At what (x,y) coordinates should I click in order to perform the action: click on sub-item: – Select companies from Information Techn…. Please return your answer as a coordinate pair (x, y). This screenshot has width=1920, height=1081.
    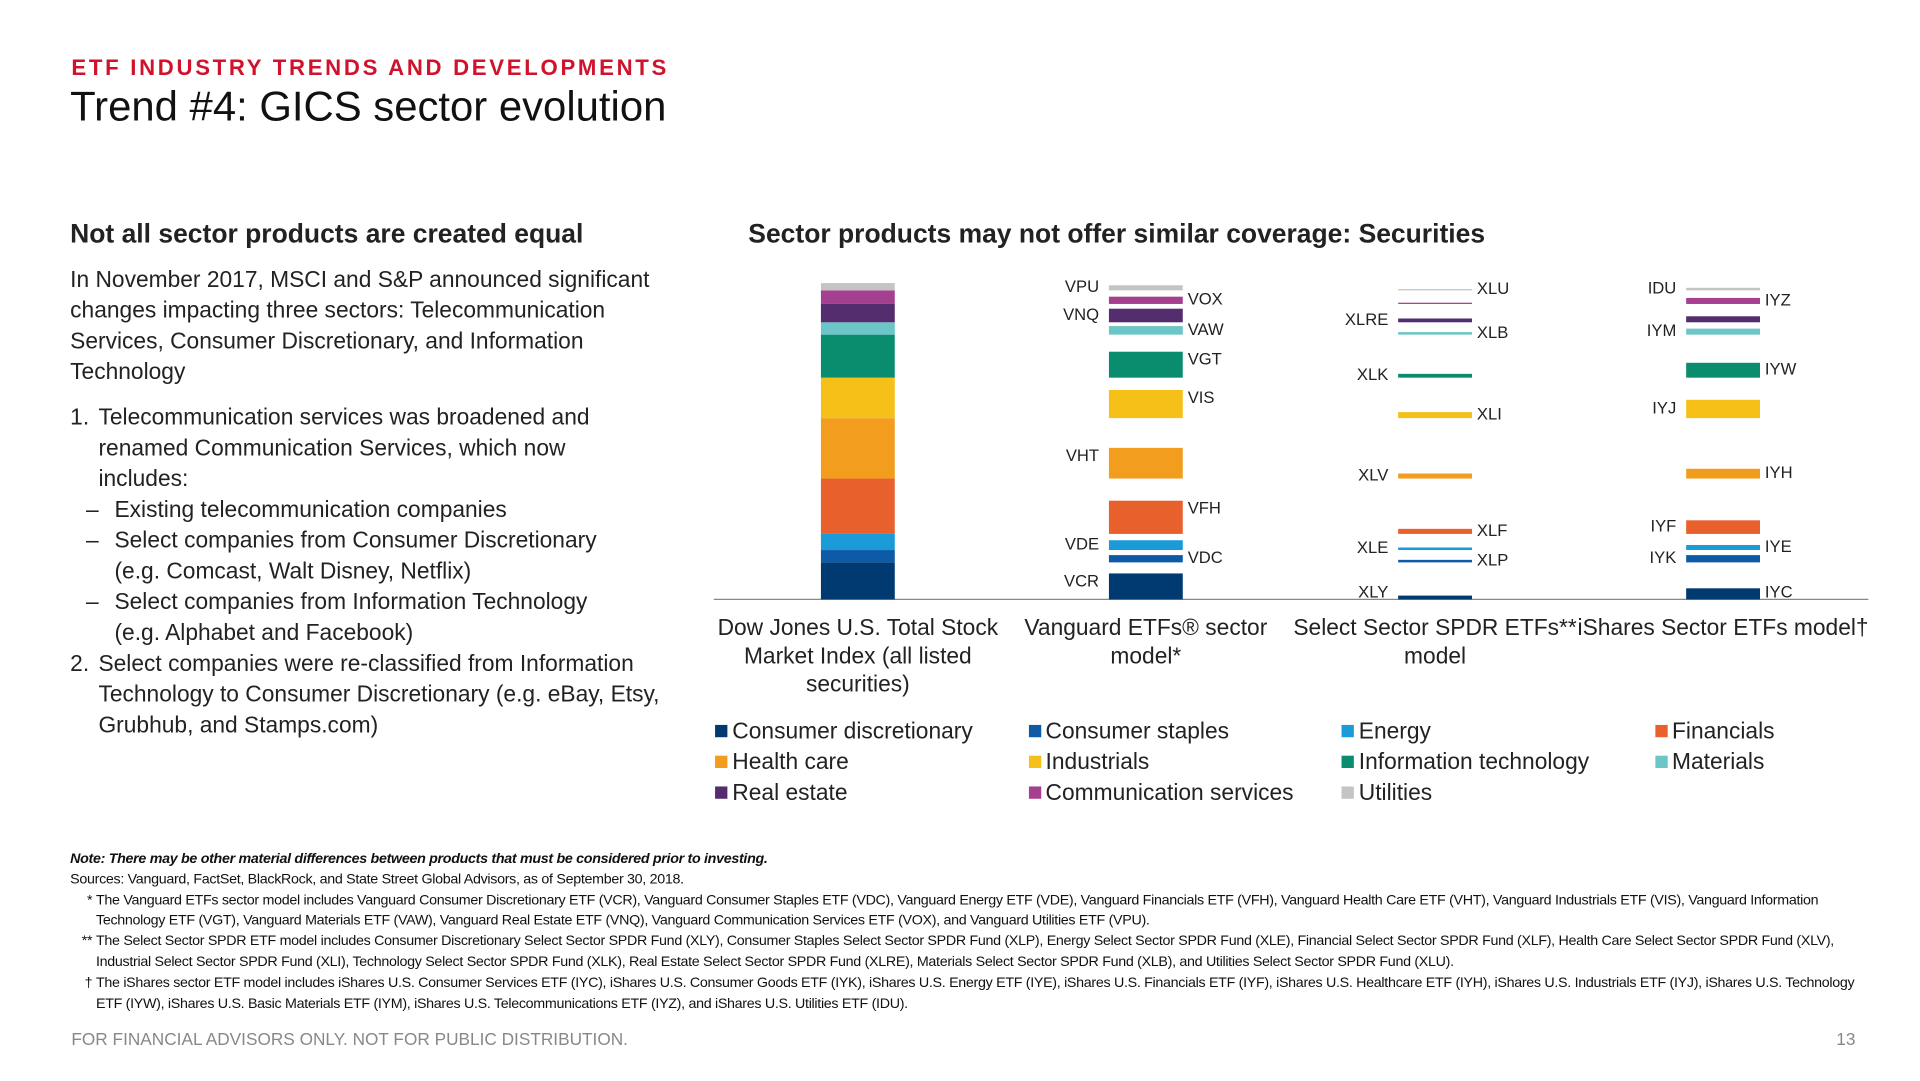
    Looking at the image, I should click on (365, 617).